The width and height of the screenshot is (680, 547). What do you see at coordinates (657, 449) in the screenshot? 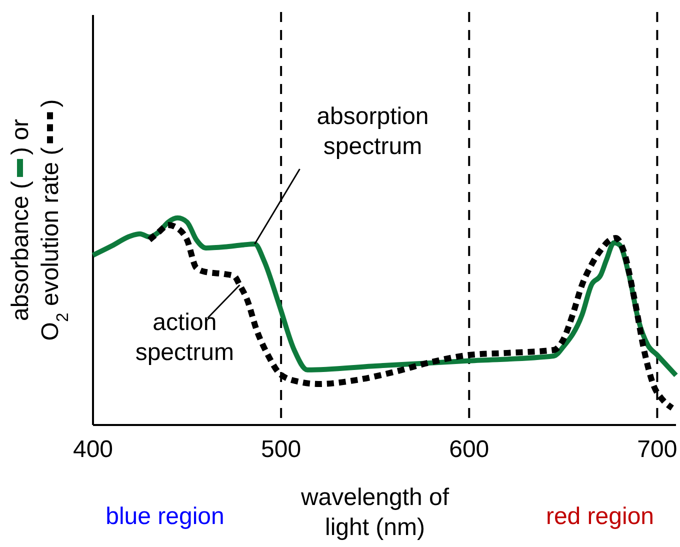
I see `x-tick-label: 700` at bounding box center [657, 449].